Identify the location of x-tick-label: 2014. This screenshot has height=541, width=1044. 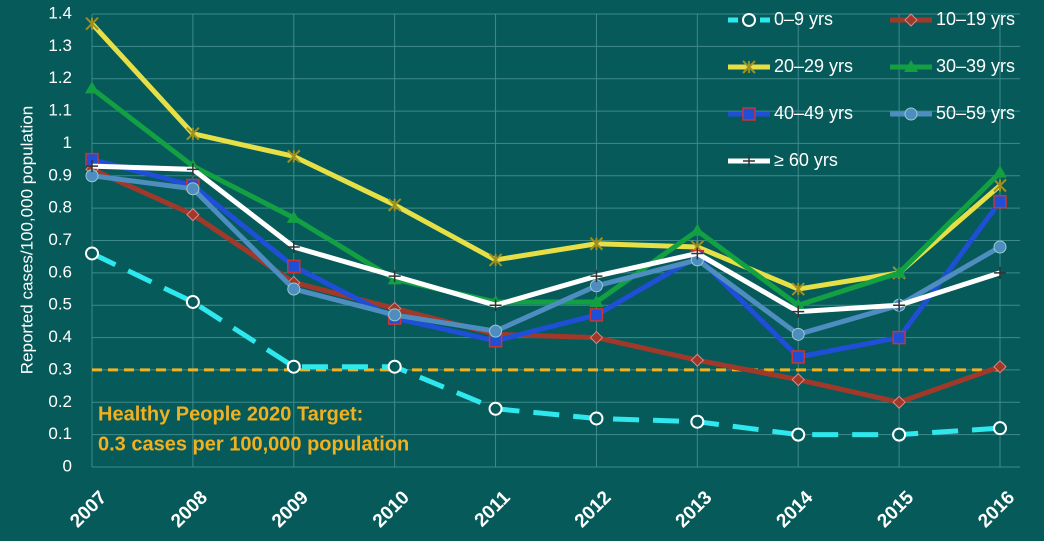
(795, 509).